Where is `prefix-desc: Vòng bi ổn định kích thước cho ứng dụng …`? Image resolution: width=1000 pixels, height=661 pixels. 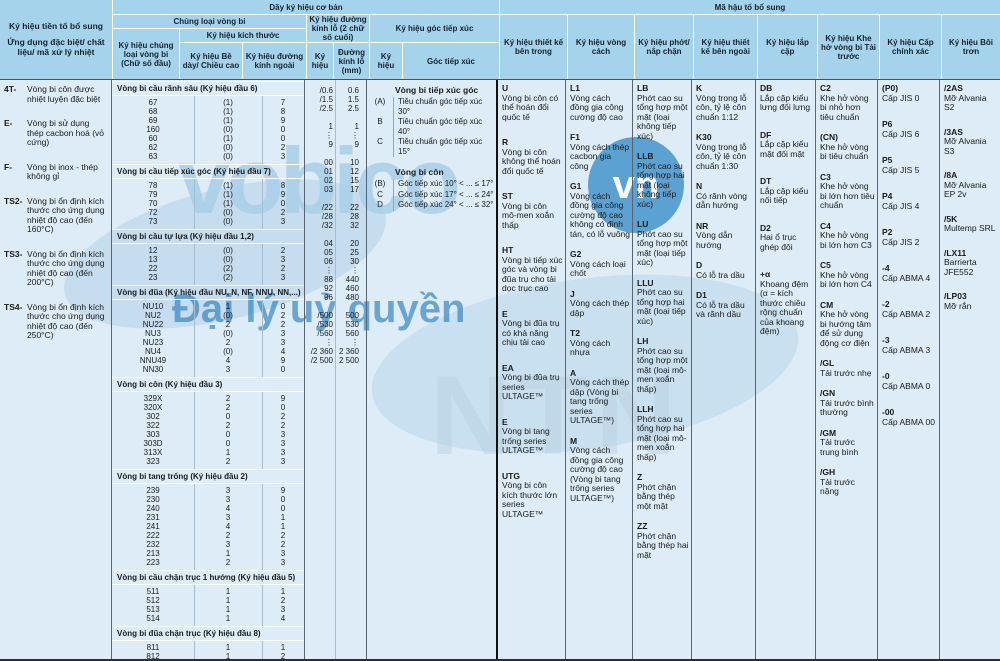
prefix-desc: Vòng bi ổn định kích thước cho ứng dụng … is located at coordinates (66, 214).